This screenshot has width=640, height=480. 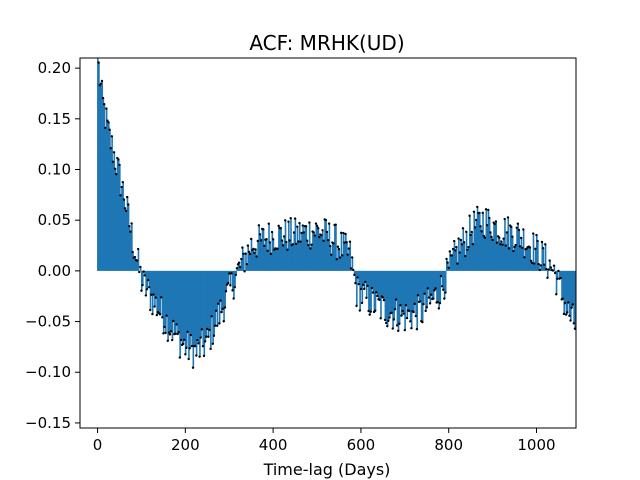 What do you see at coordinates (324, 441) in the screenshot?
I see `x-axis: 0 200 400 600 800 1000` at bounding box center [324, 441].